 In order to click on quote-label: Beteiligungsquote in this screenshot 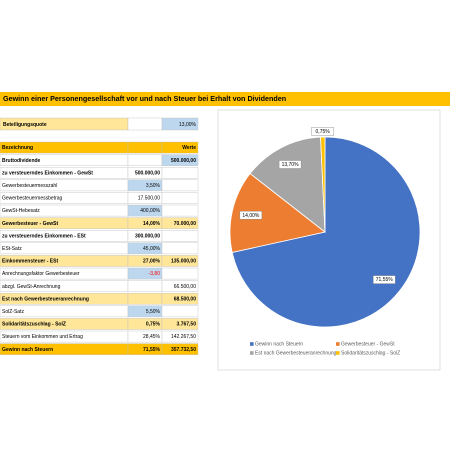, I will do `click(25, 125)`.